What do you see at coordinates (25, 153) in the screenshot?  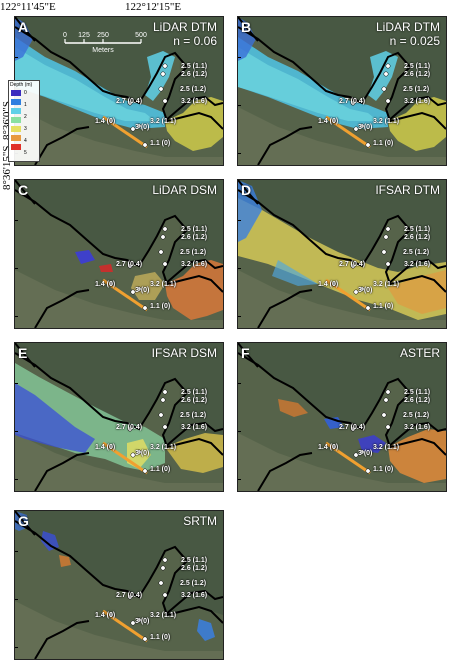 I see `legend-value: 5` at bounding box center [25, 153].